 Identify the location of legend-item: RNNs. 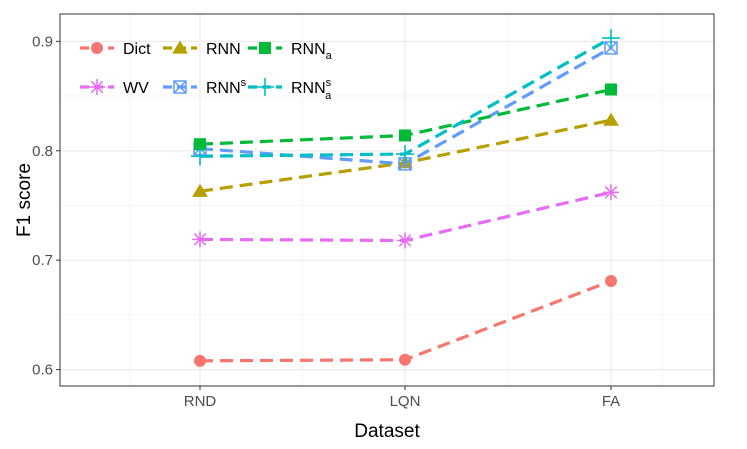
(205, 87).